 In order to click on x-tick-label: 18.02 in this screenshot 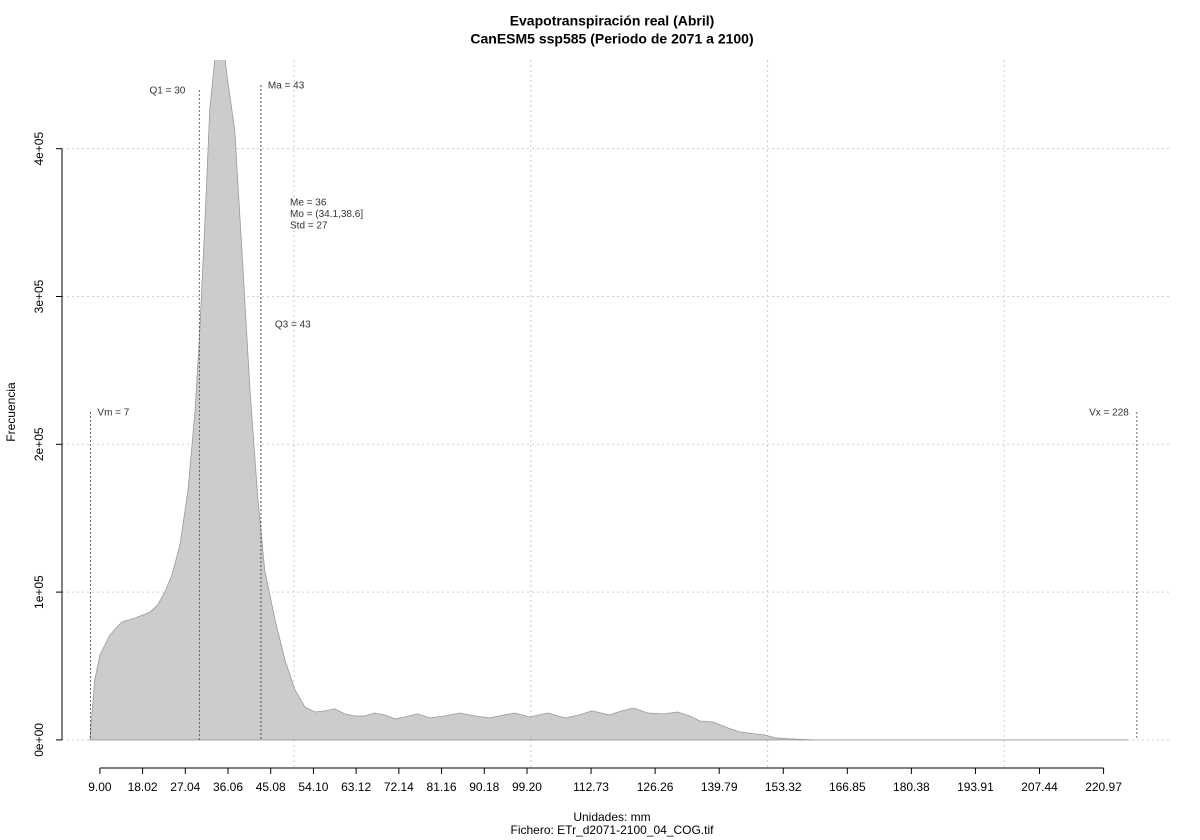, I will do `click(143, 787)`.